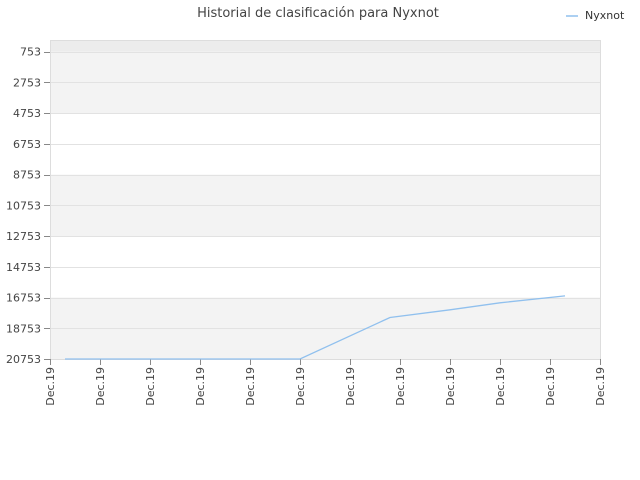  Describe the element at coordinates (27, 82) in the screenshot. I see `y-tick-label: 2753` at that location.